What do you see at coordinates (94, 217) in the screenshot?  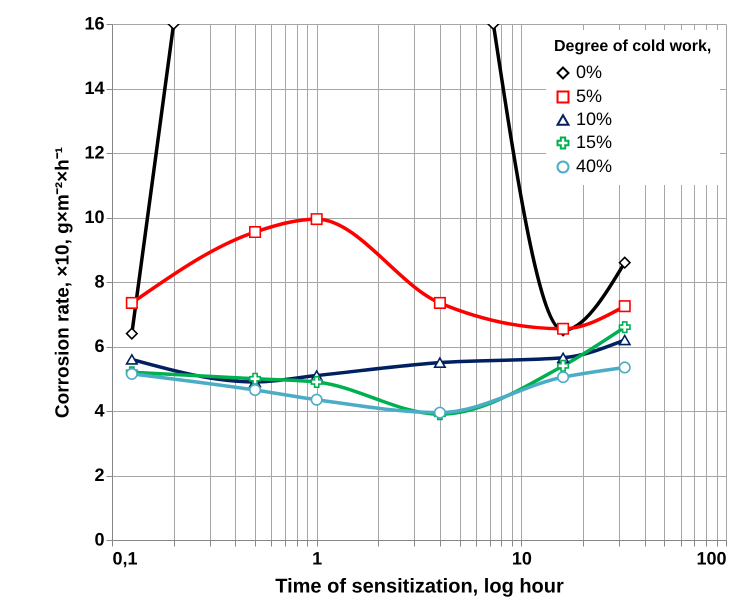 I see `y-tick-label: 10` at bounding box center [94, 217].